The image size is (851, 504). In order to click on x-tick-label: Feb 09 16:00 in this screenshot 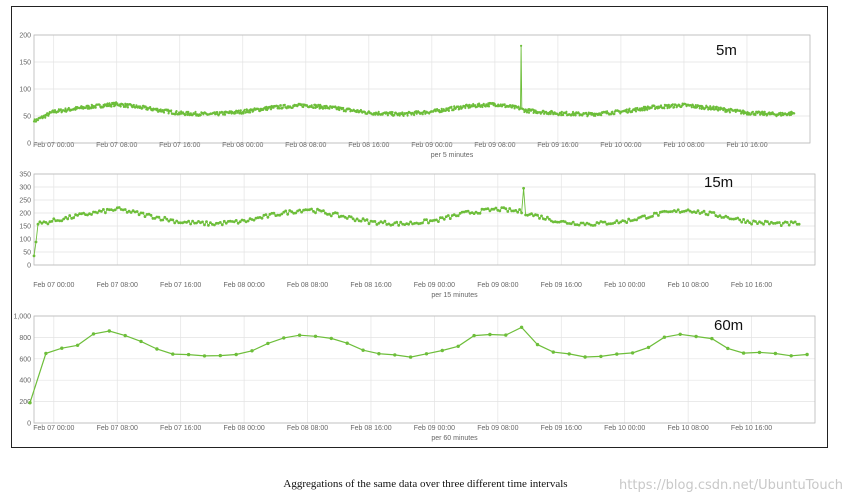, I will do `click(557, 145)`.